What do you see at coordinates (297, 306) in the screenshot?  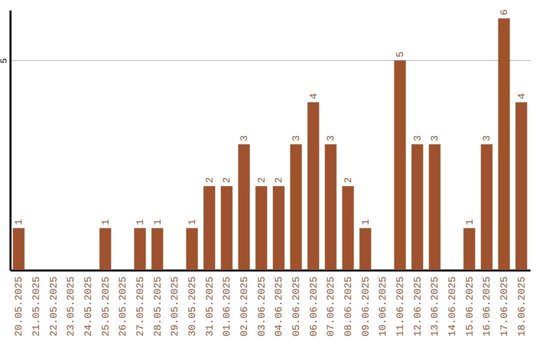 I see `x-tick-label: 05.06.2025` at bounding box center [297, 306].